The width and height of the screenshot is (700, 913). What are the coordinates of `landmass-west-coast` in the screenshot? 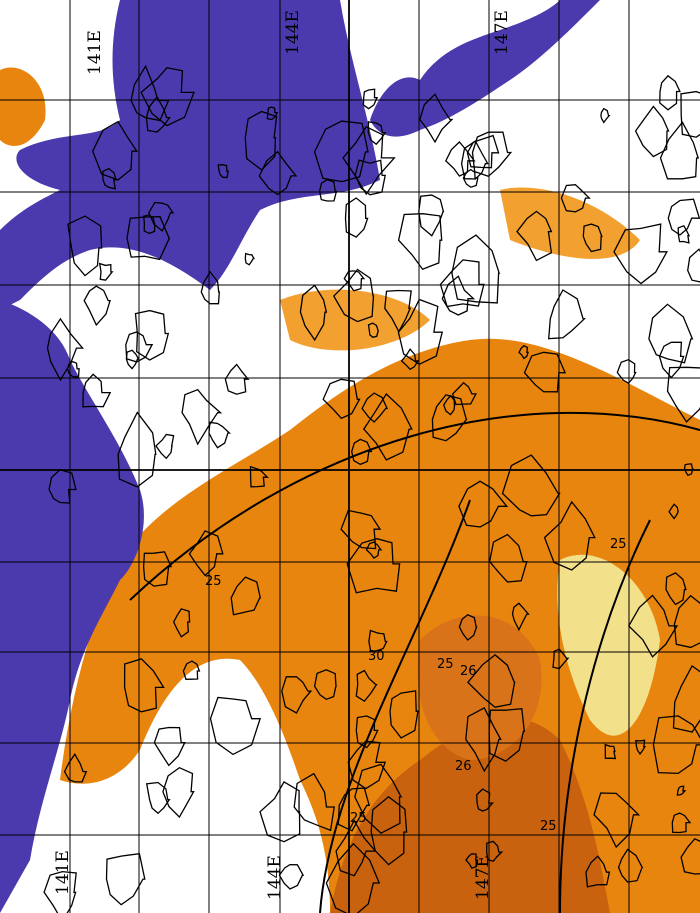 It's located at (72, 606).